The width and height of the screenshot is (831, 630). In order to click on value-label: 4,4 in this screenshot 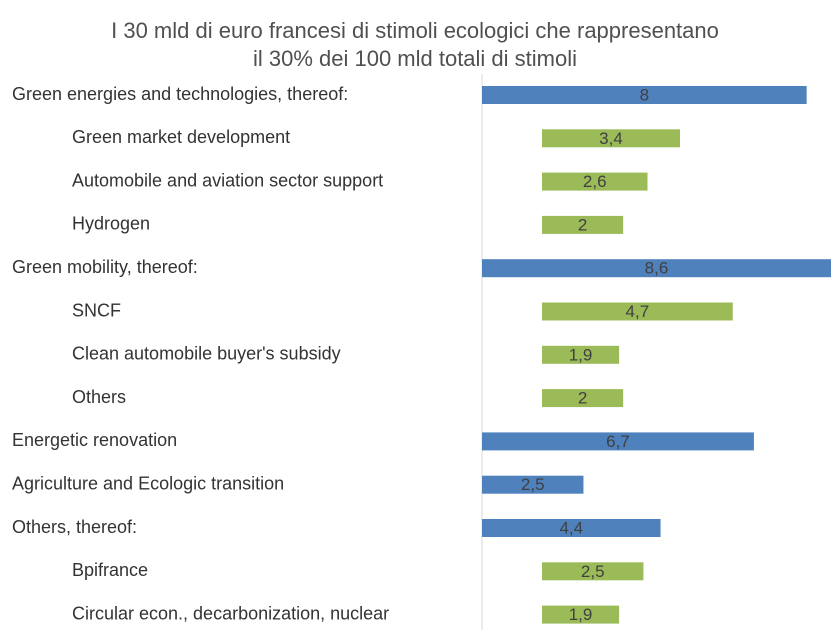, I will do `click(571, 527)`.